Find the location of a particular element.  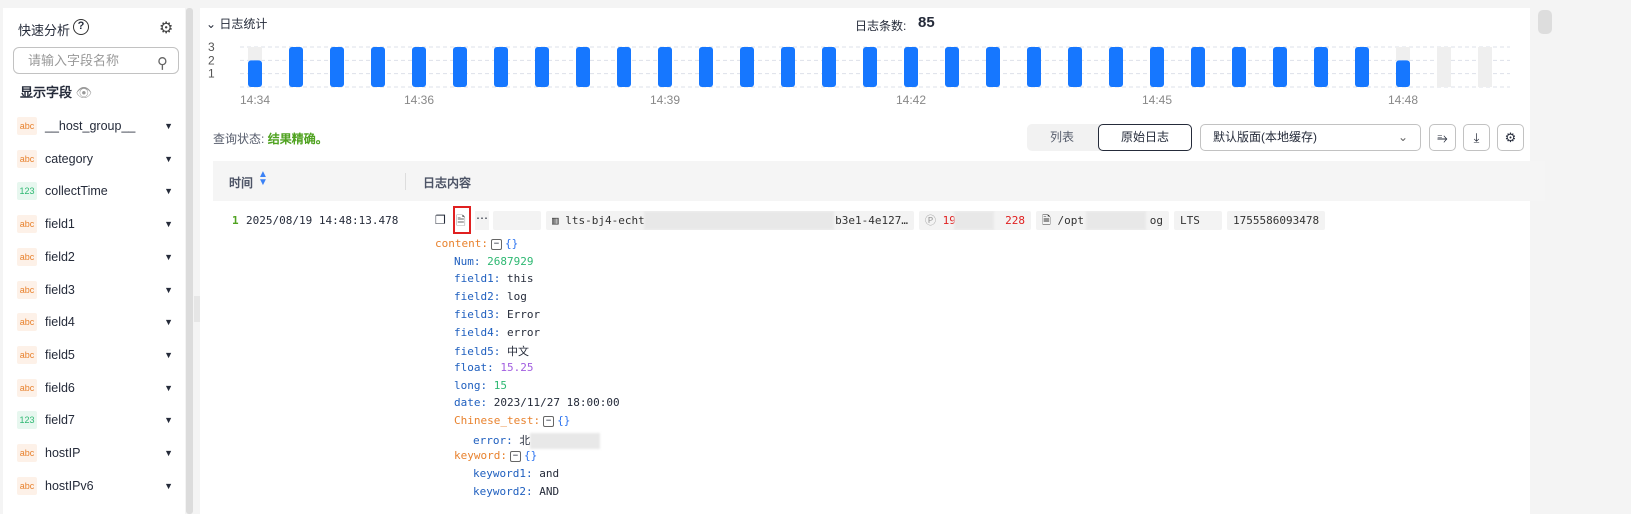

field-key: field5 is located at coordinates (474, 352).